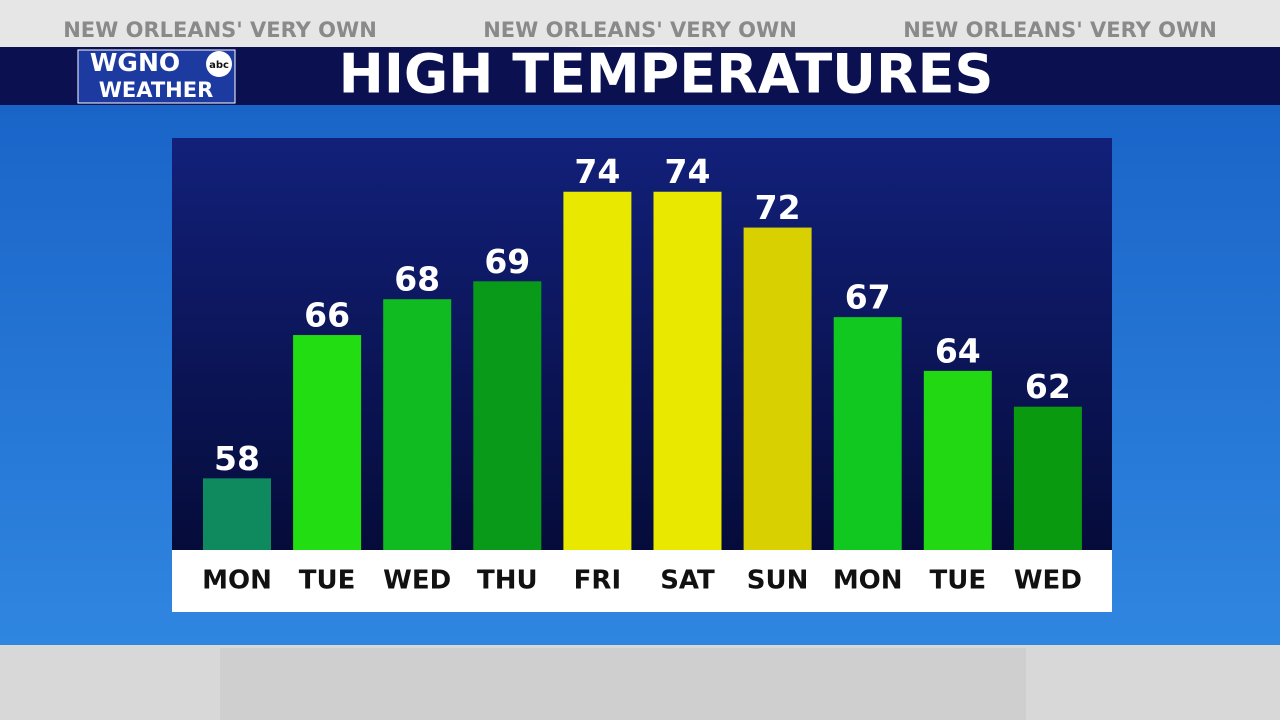 Image resolution: width=1280 pixels, height=720 pixels. I want to click on value-label: 58, so click(237, 458).